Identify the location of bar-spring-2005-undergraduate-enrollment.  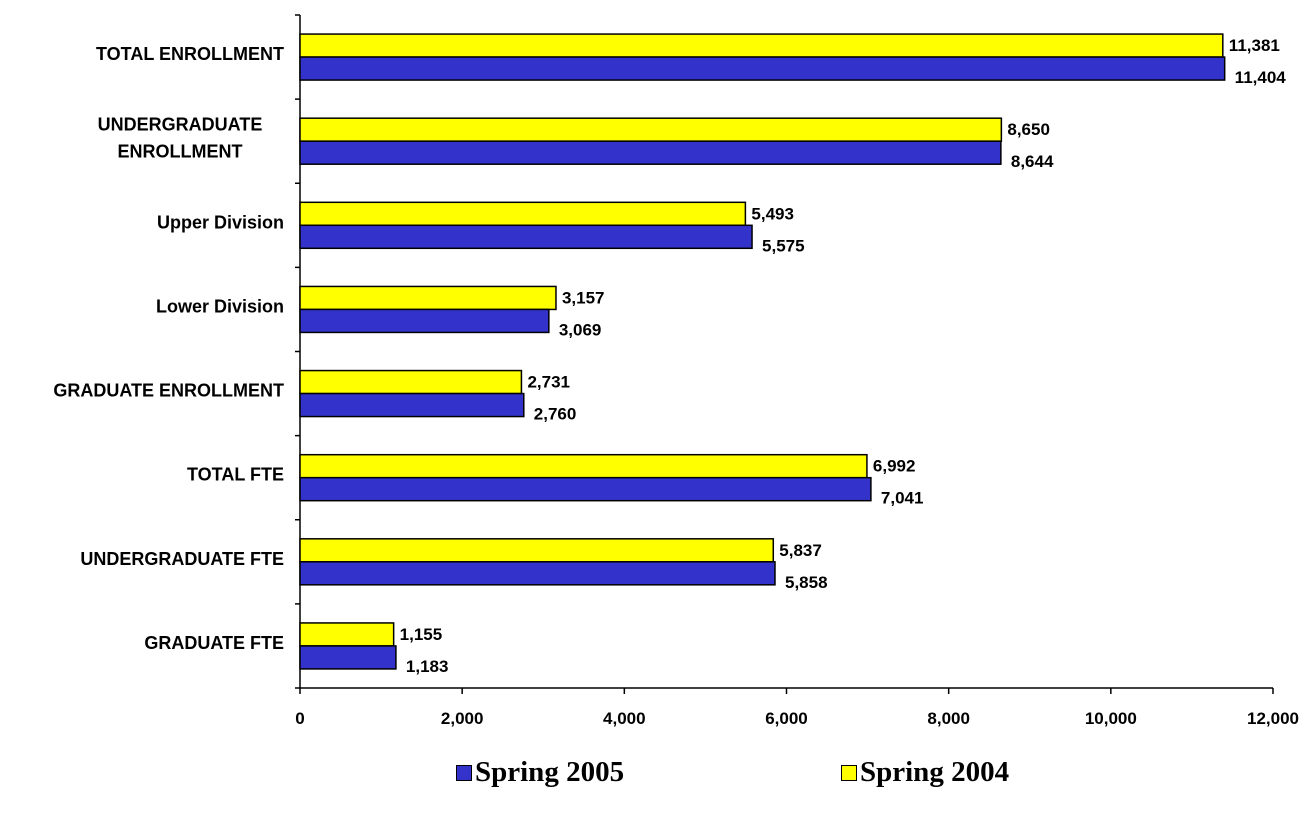
(650, 152).